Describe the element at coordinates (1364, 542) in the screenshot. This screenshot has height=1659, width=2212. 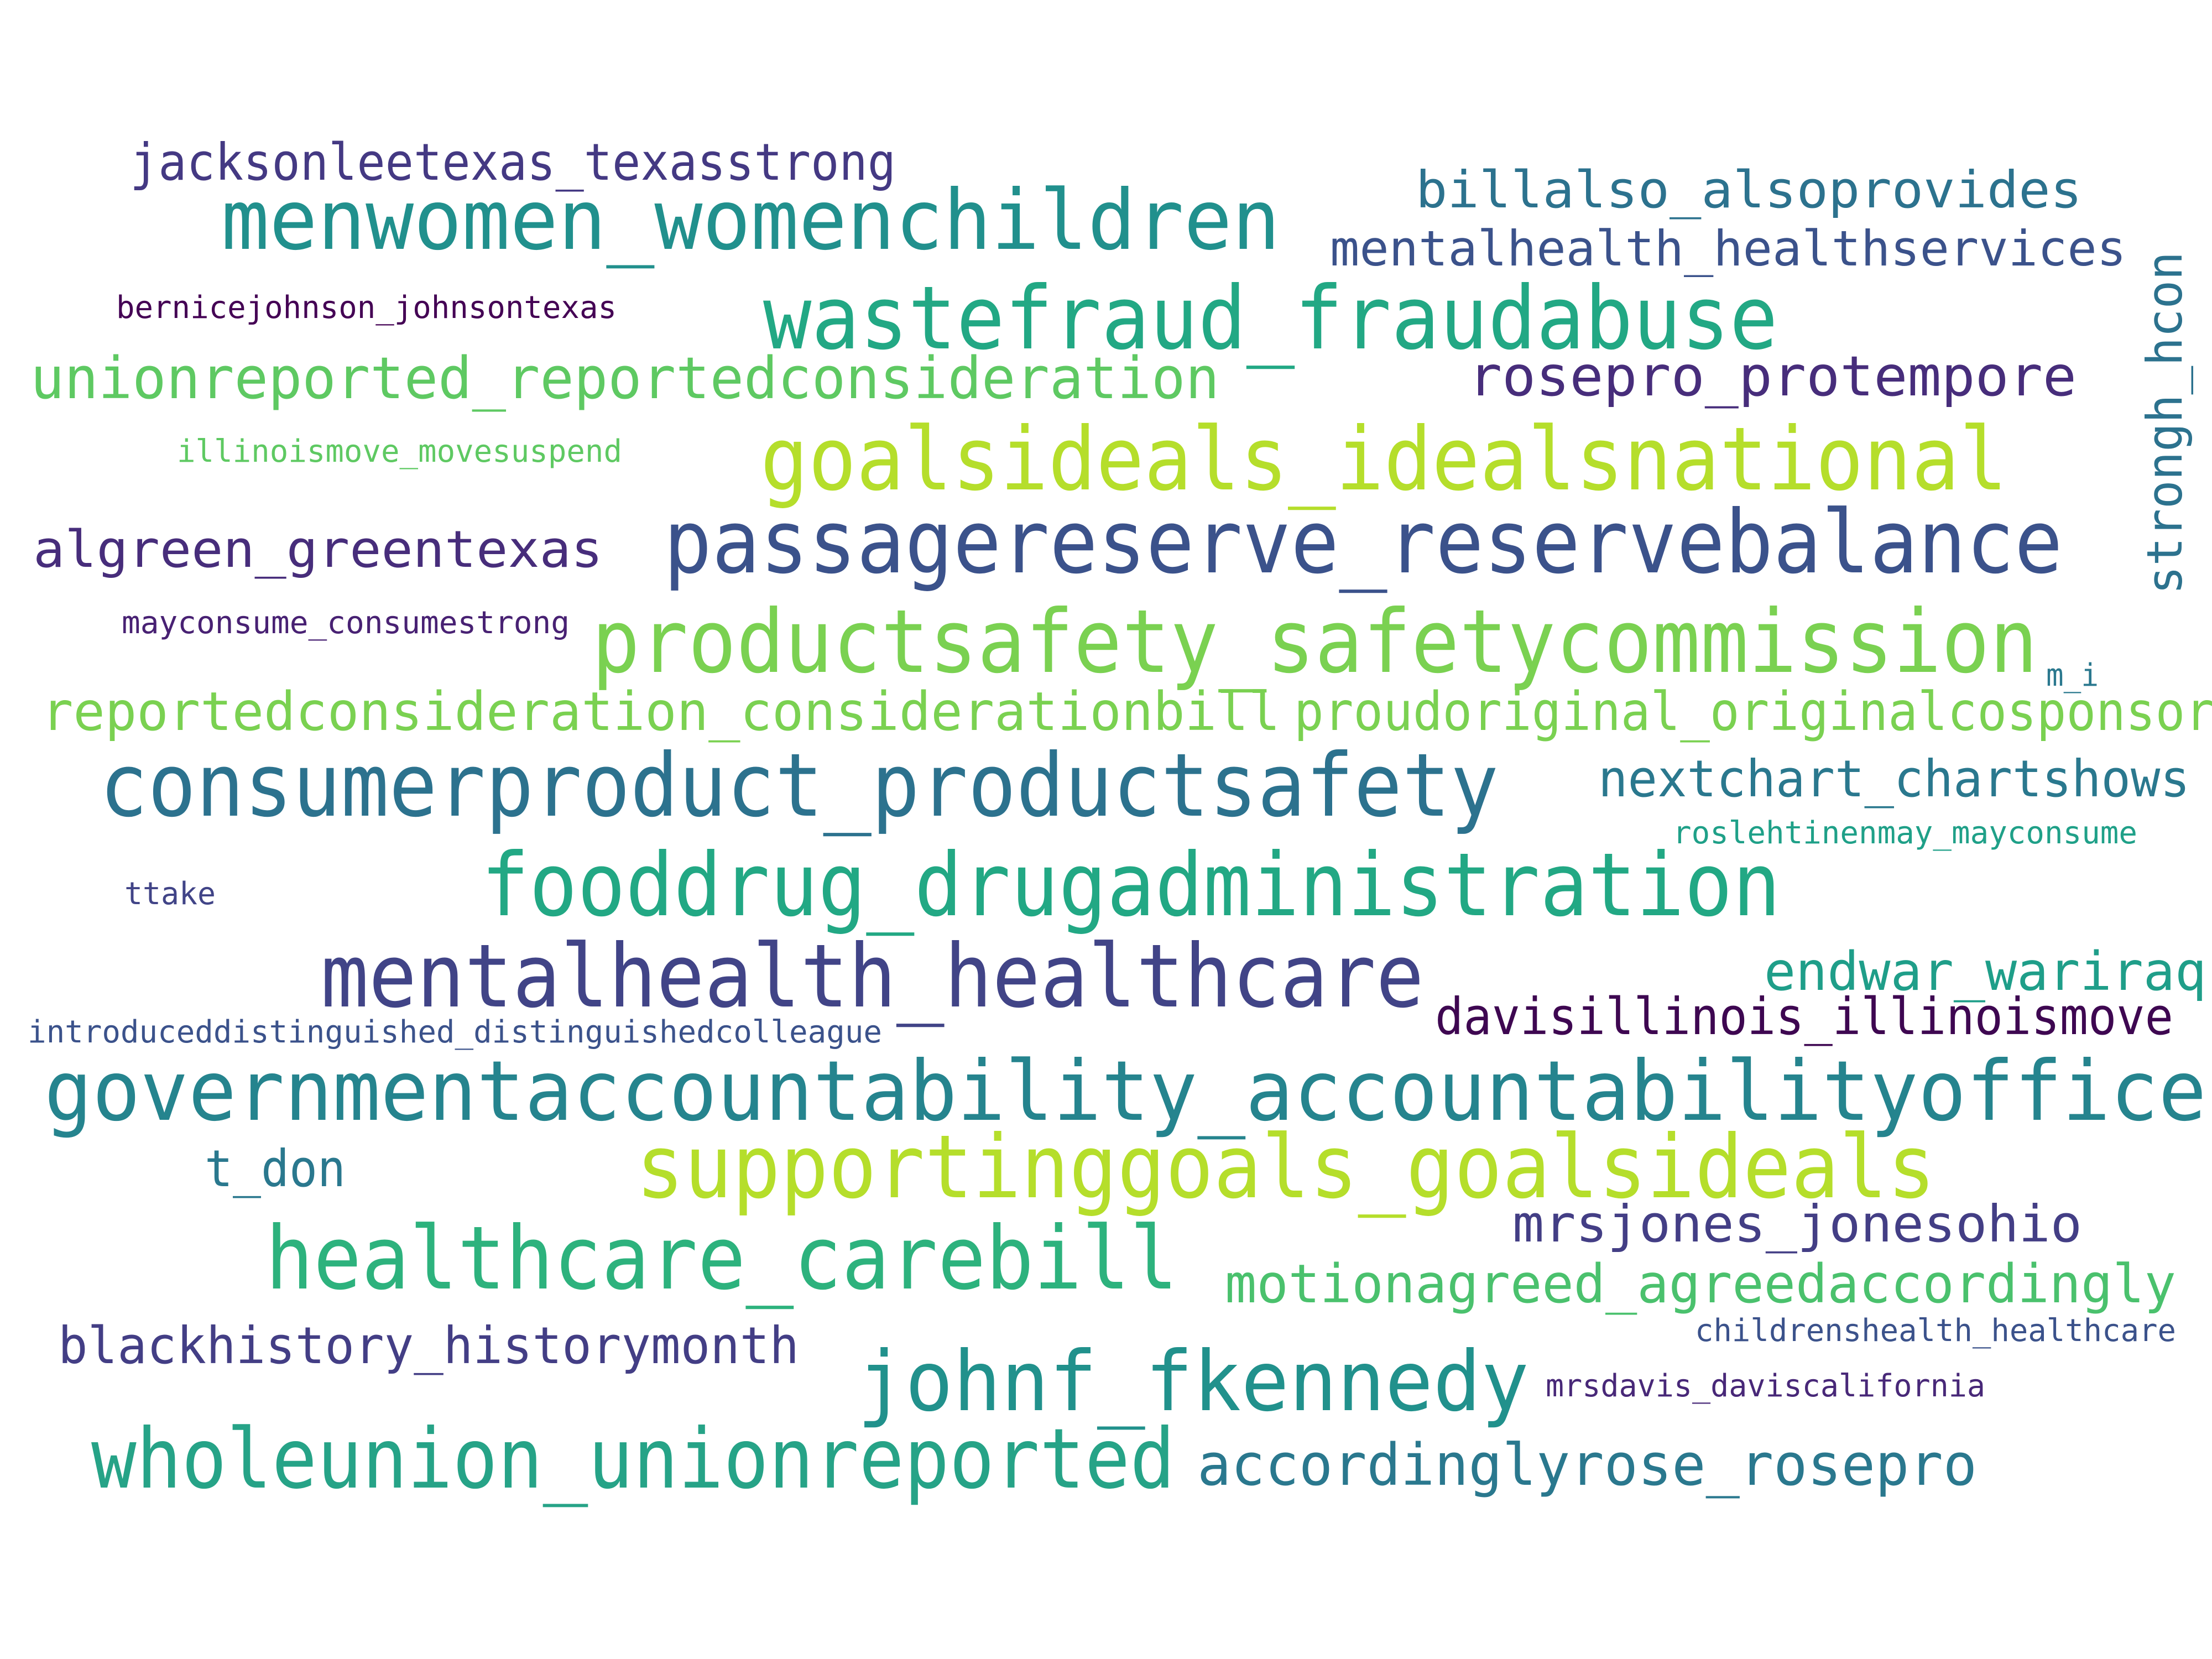
I see `cloud-word: passagereserve_reservebalance` at that location.